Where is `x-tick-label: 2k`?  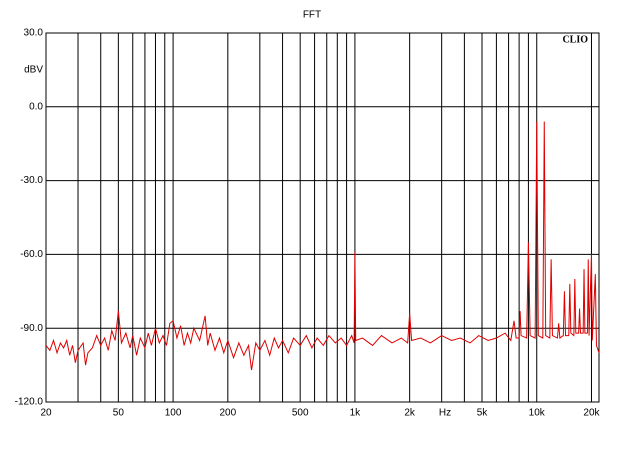
x-tick-label: 2k is located at coordinates (410, 413).